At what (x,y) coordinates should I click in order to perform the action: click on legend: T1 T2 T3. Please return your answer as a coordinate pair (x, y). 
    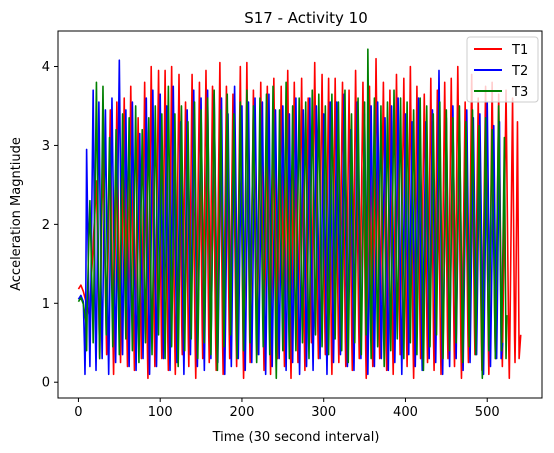
    Looking at the image, I should click on (502, 69).